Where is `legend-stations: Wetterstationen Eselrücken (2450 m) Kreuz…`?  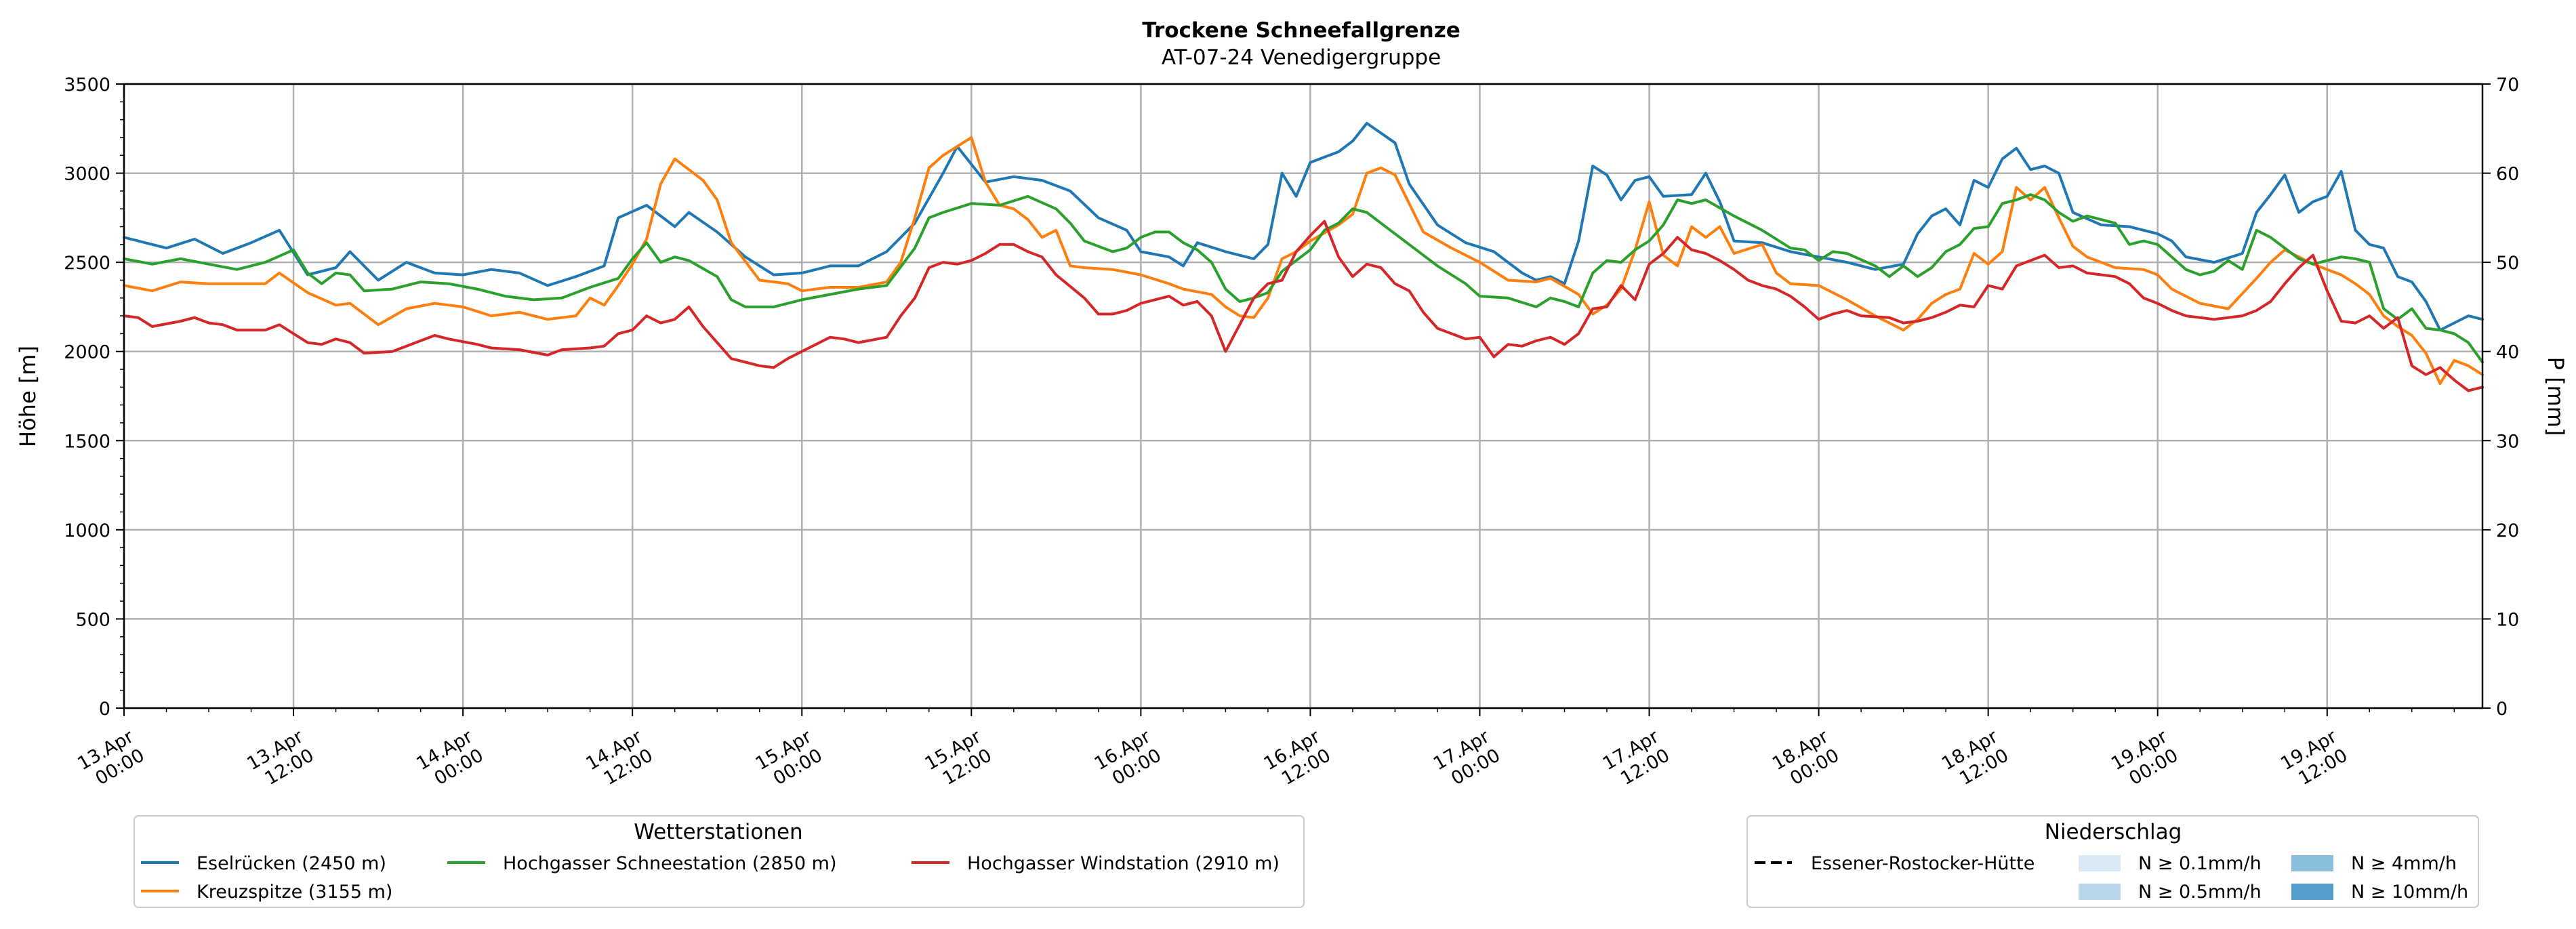
legend-stations: Wetterstationen Eselrücken (2450 m) Kreuz… is located at coordinates (720, 862).